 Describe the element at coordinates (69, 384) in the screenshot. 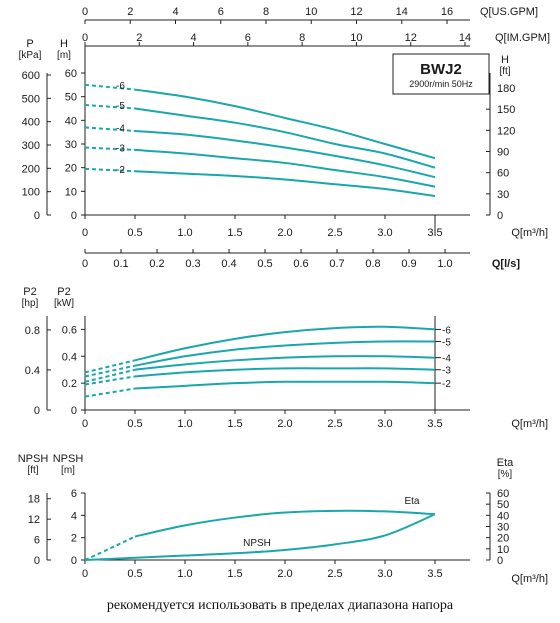

I see `p2-kw-tick-label: 0.2` at that location.